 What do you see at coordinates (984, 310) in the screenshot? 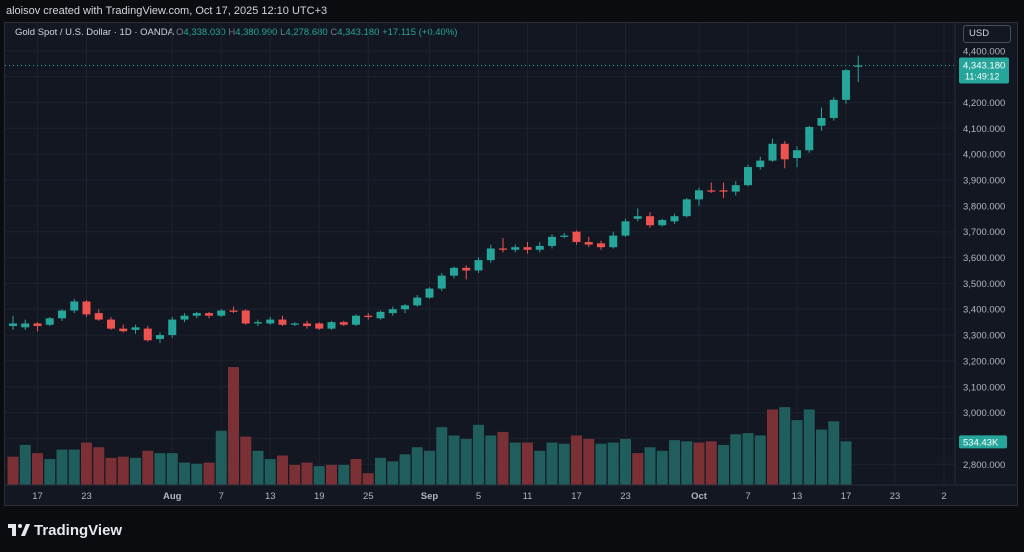
I see `y-tick-label: 3,400.000` at bounding box center [984, 310].